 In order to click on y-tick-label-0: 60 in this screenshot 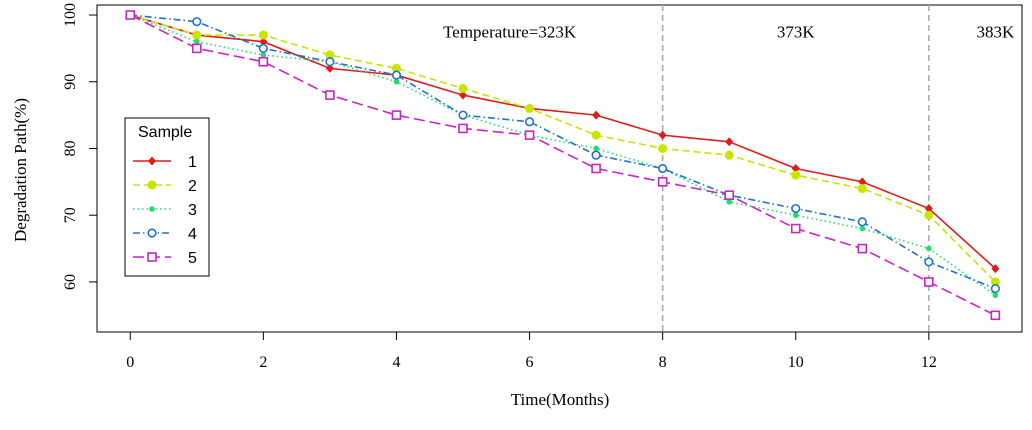, I will do `click(70, 282)`.